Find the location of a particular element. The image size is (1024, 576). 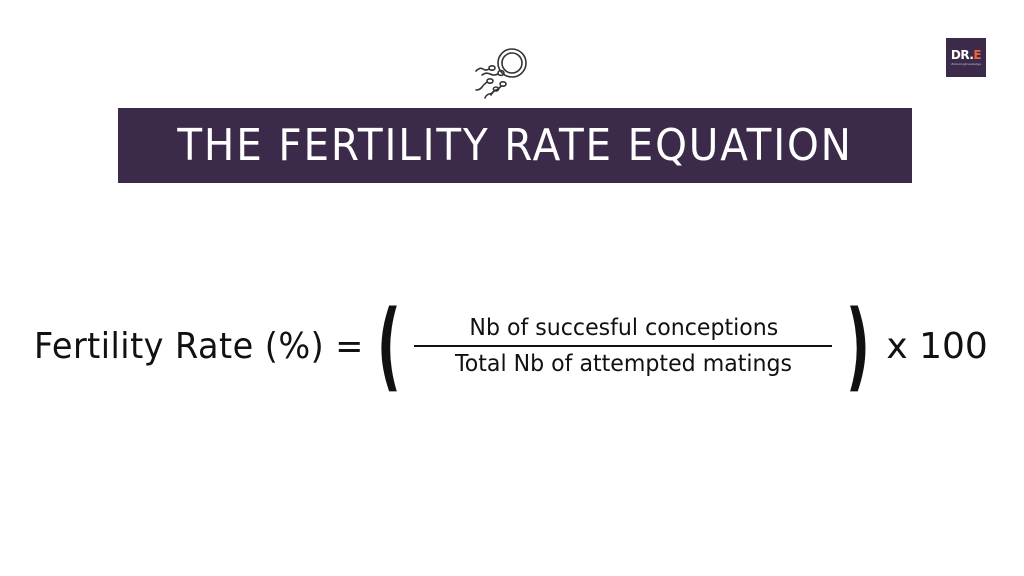

left-parenthesis: ( is located at coordinates (388, 346).